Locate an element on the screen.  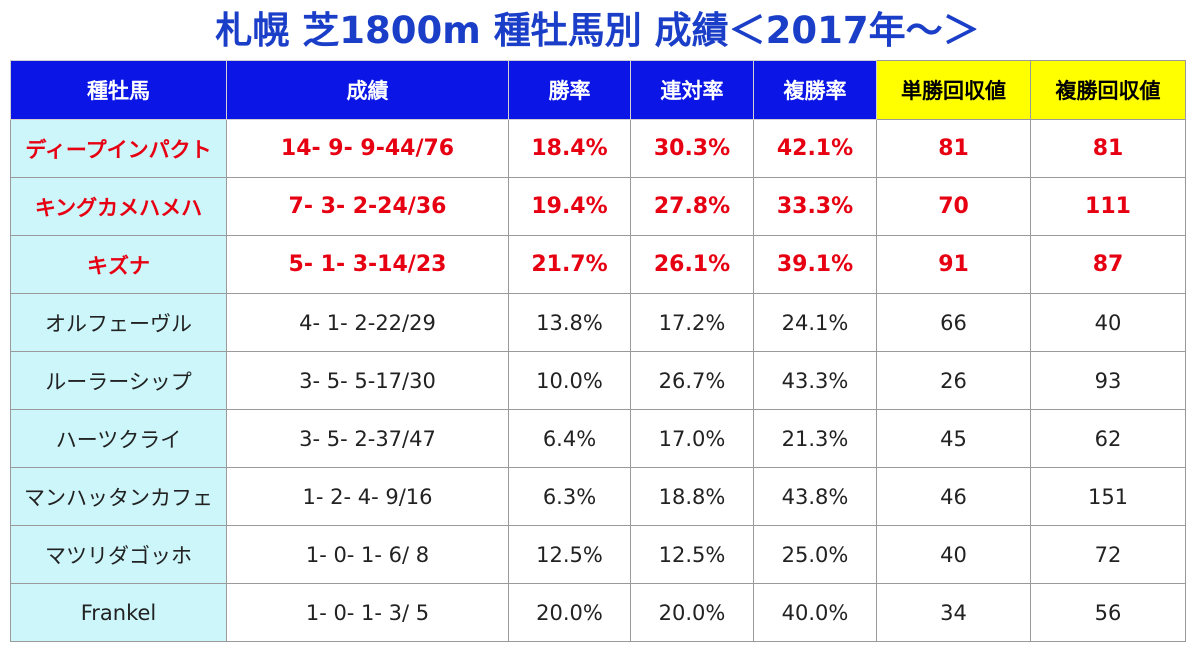
fukusho-rate-cell: 42.1% is located at coordinates (815, 148).